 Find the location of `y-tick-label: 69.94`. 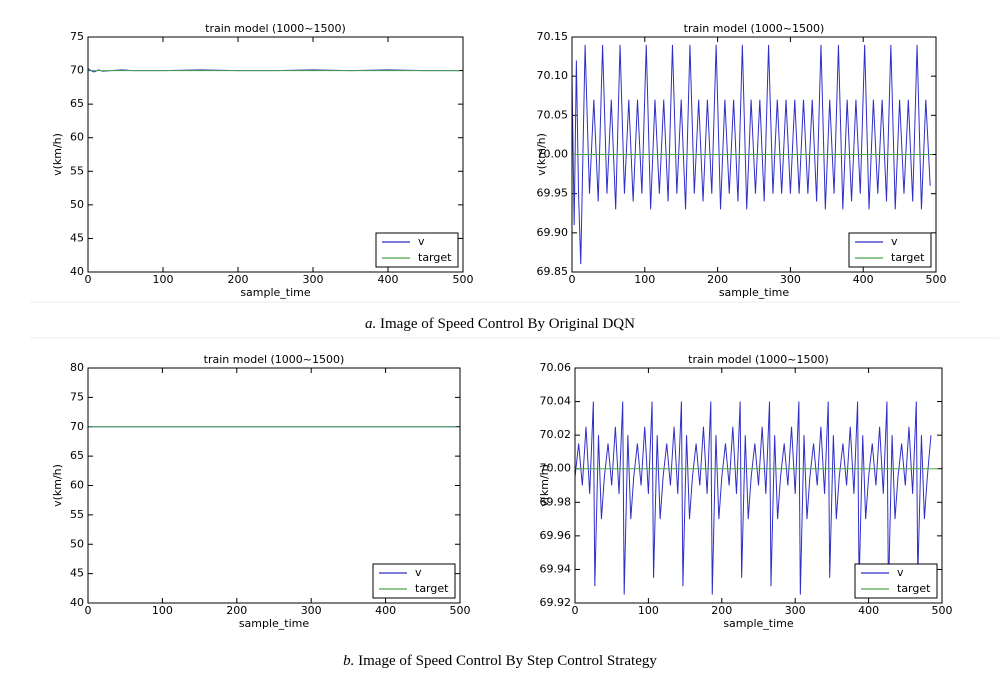

y-tick-label: 69.94 is located at coordinates (556, 568).